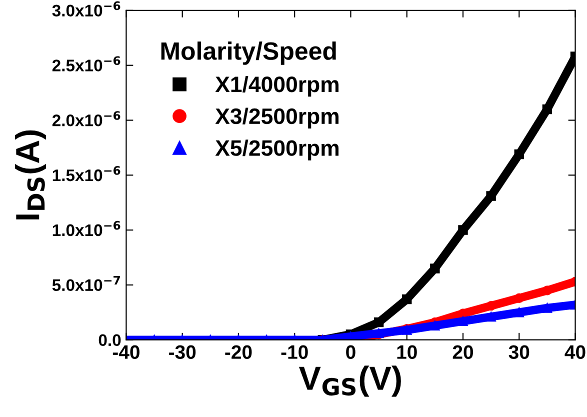  What do you see at coordinates (575, 352) in the screenshot?
I see `x-tick-label: 40` at bounding box center [575, 352].